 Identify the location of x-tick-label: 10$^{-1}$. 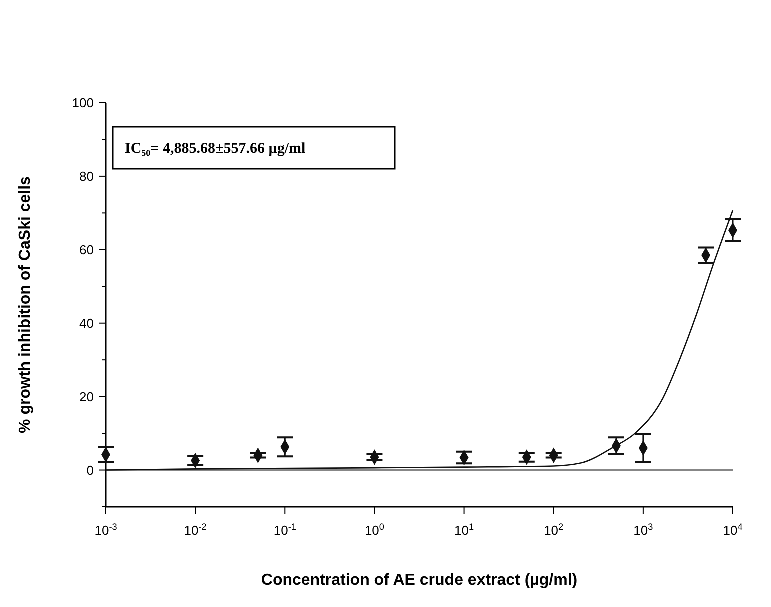
(285, 530).